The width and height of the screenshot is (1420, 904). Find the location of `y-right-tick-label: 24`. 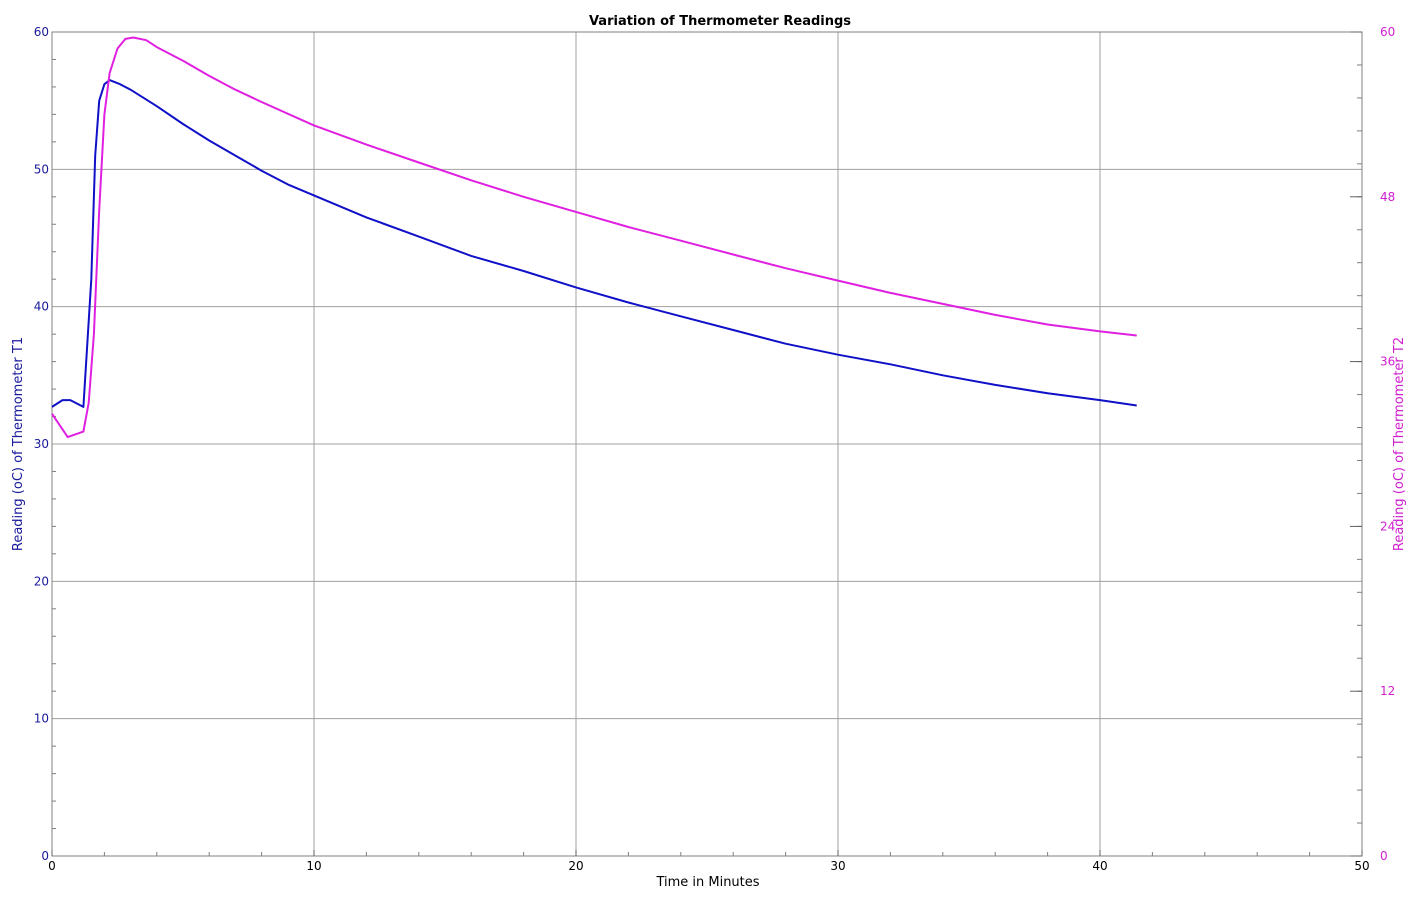

y-right-tick-label: 24 is located at coordinates (1387, 526).